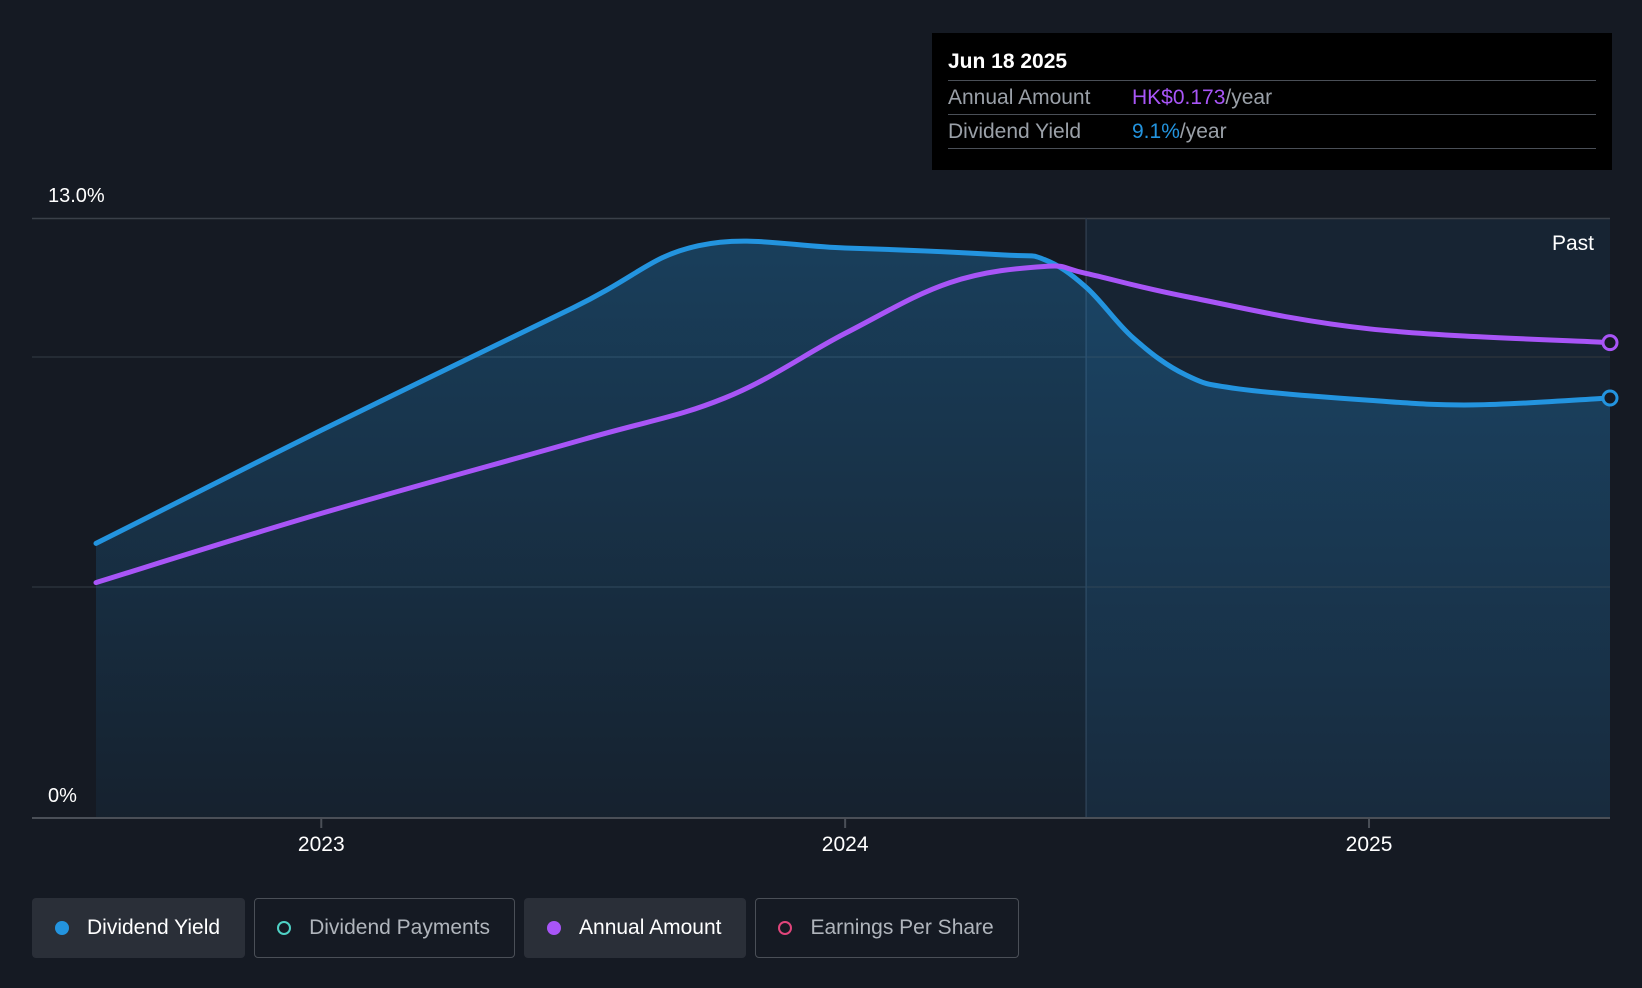 Image resolution: width=1642 pixels, height=988 pixels. Describe the element at coordinates (400, 927) in the screenshot. I see `legend-label: Dividend Payments` at that location.